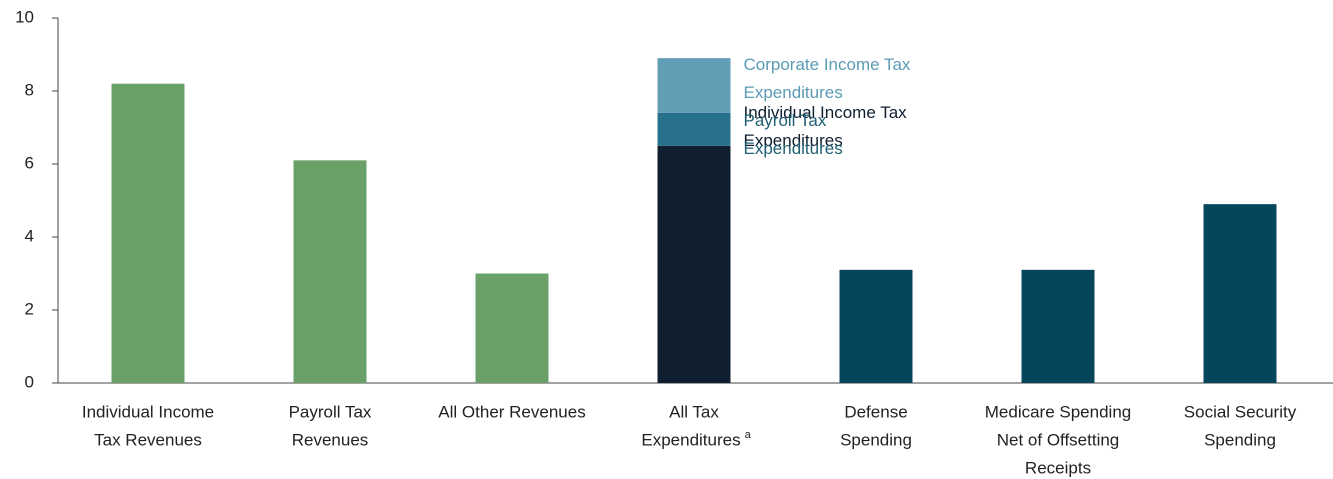 The height and width of the screenshot is (479, 1333). I want to click on segment-label: Individual Income Tax, so click(826, 112).